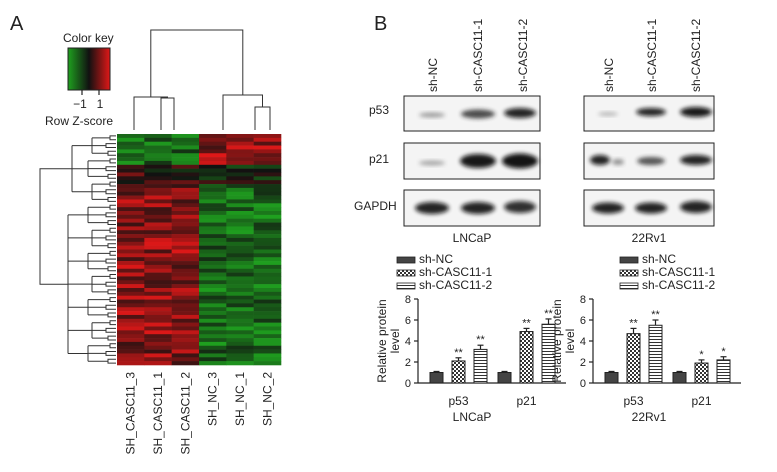 This screenshot has width=777, height=472. What do you see at coordinates (723, 352) in the screenshot?
I see `significance-mark: *` at bounding box center [723, 352].